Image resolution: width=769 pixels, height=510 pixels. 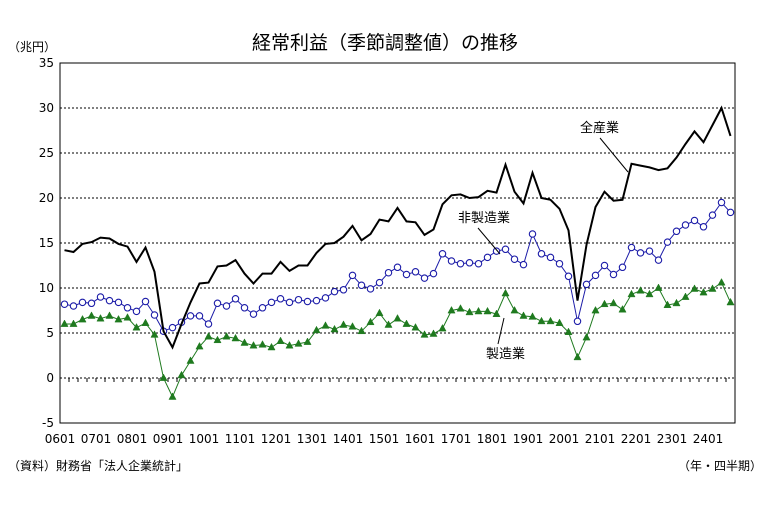 What do you see at coordinates (456, 439) in the screenshot?
I see `x-tick-label: 1701` at bounding box center [456, 439].